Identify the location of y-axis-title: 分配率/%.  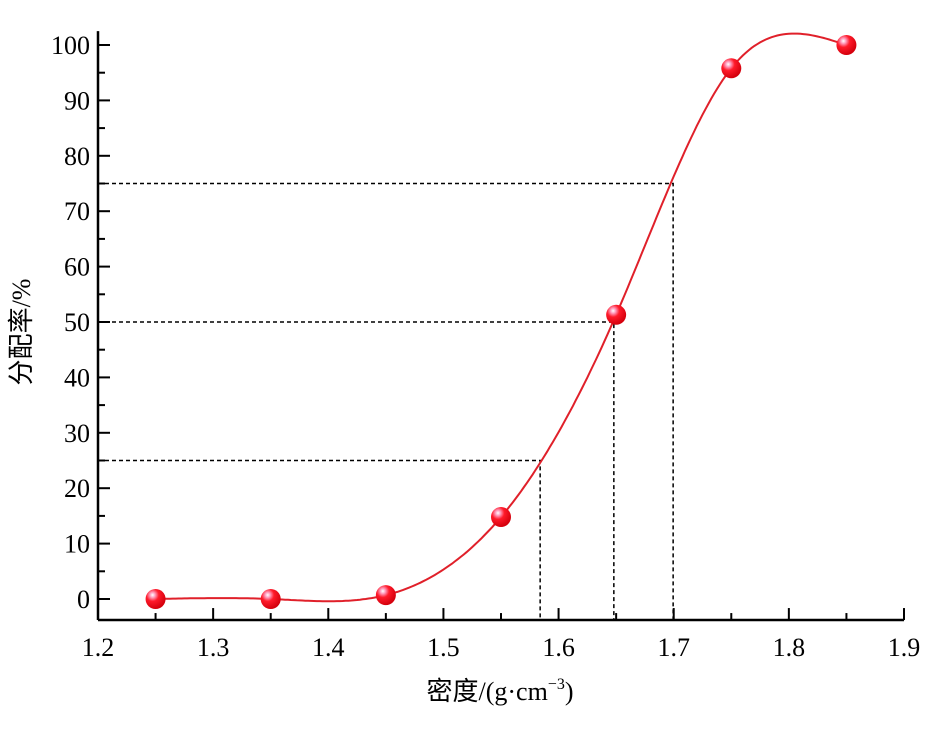
(21, 332).